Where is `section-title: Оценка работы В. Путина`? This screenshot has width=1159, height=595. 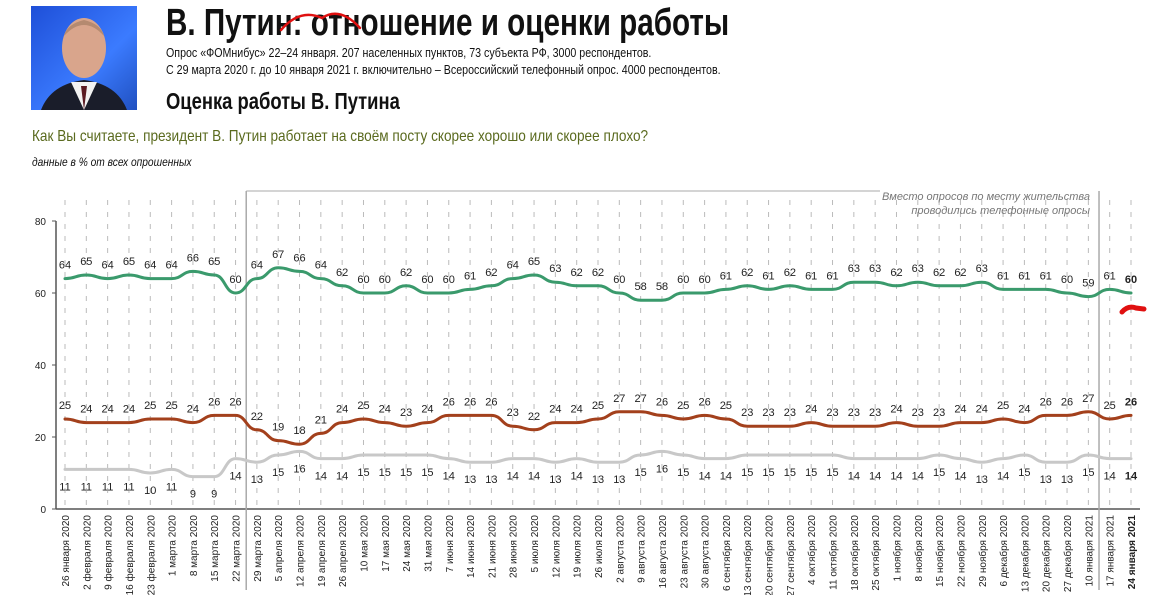 section-title: Оценка работы В. Путина is located at coordinates (283, 101).